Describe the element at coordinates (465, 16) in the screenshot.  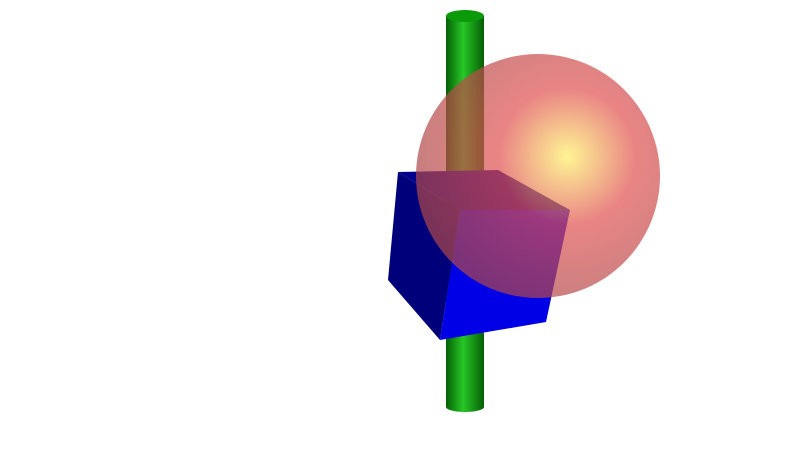
I see `cylinder-top-cap` at that location.